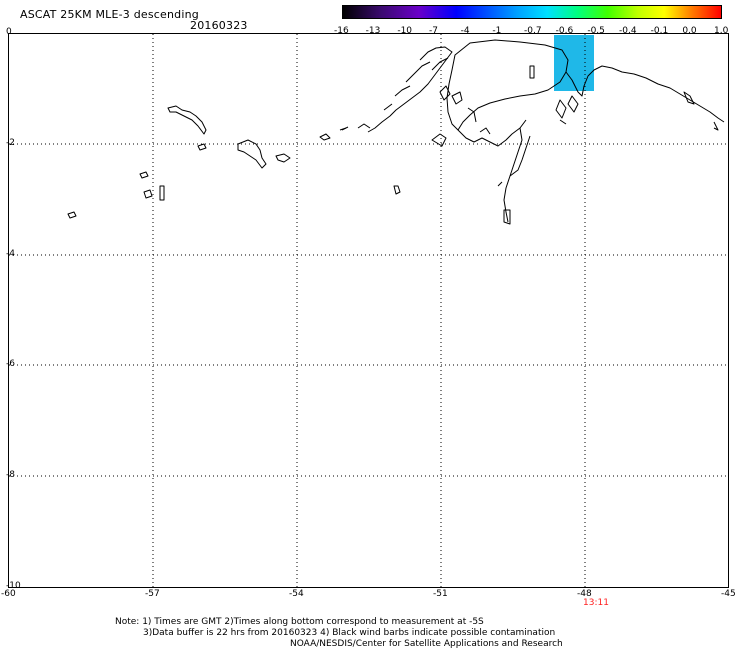 This screenshot has width=740, height=650. Describe the element at coordinates (373, 31) in the screenshot. I see `colorbar-label: -13` at that location.